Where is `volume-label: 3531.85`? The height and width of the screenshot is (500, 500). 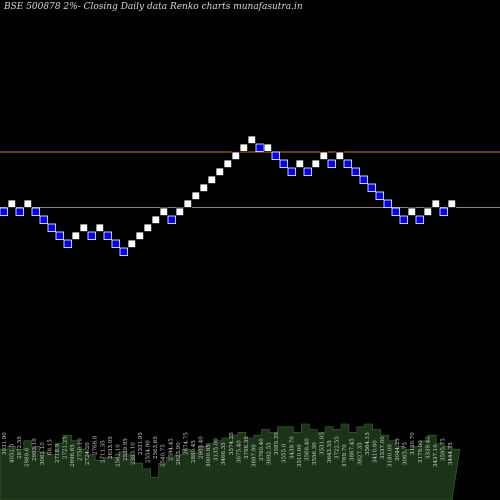 volume-label: 3531.85 is located at coordinates (322, 443).